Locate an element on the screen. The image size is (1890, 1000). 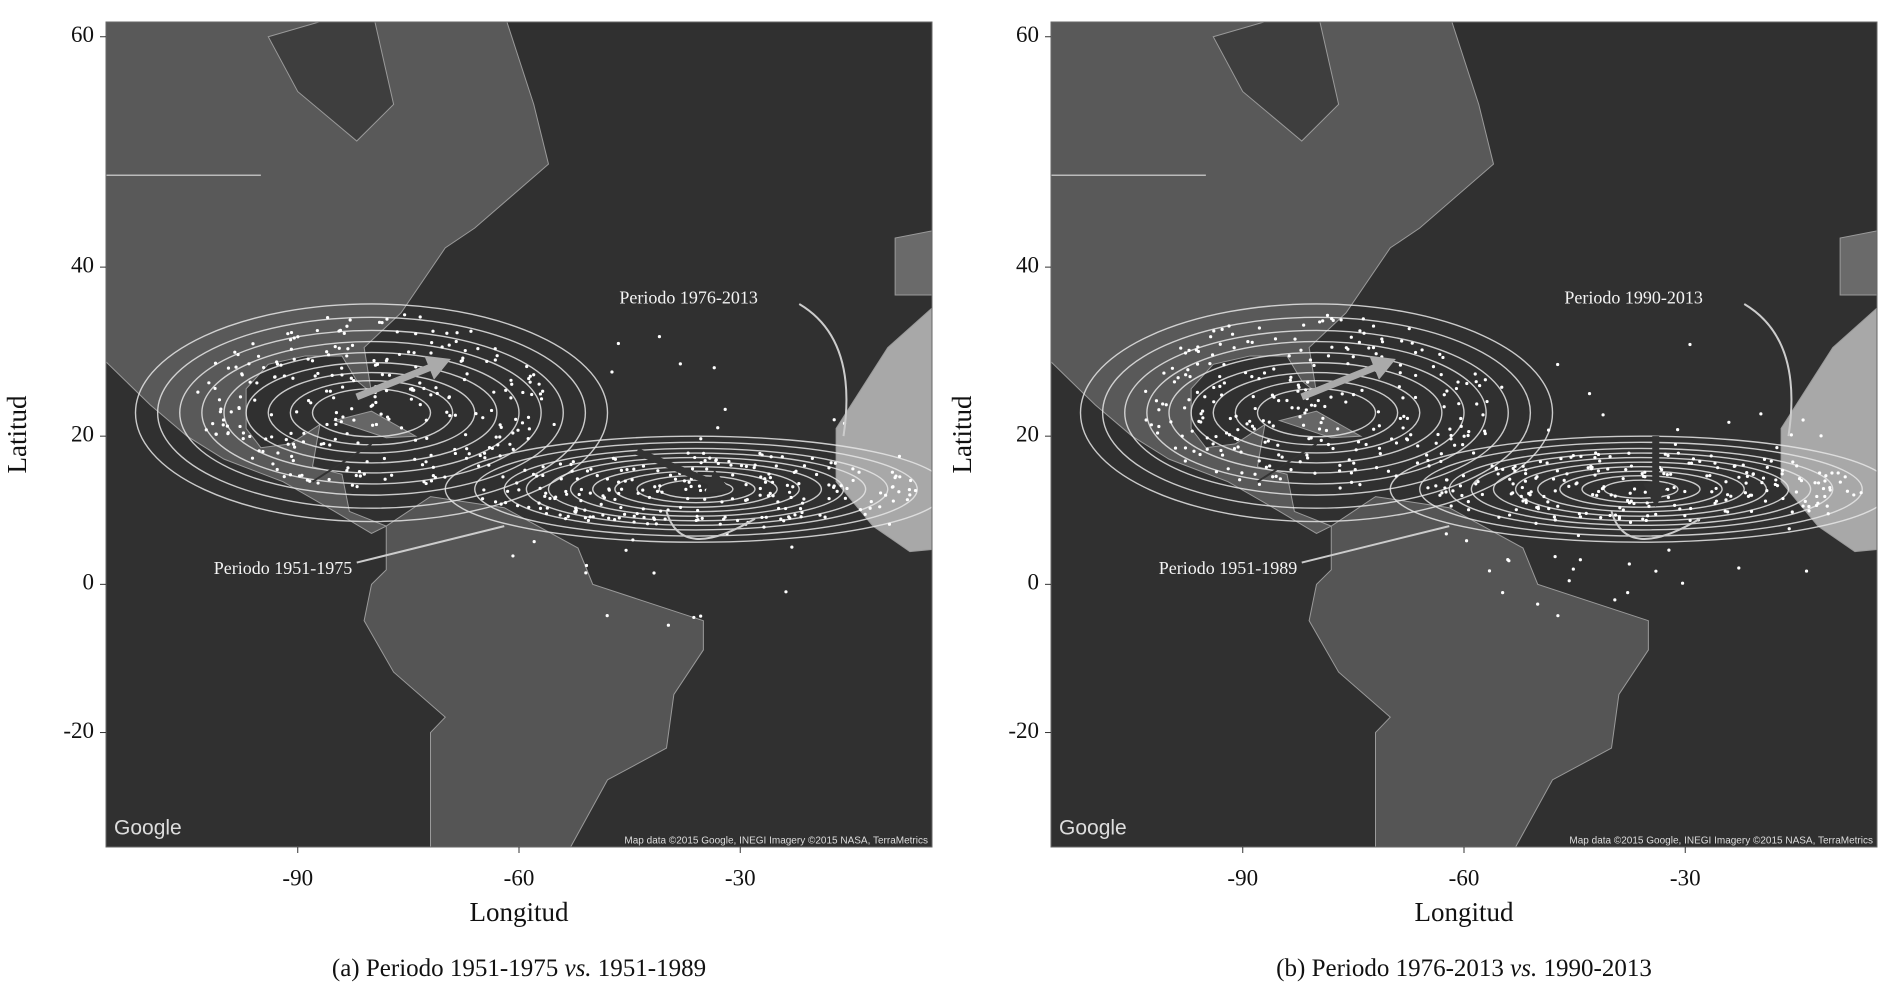
x-tick-label: -30 is located at coordinates (1685, 877).